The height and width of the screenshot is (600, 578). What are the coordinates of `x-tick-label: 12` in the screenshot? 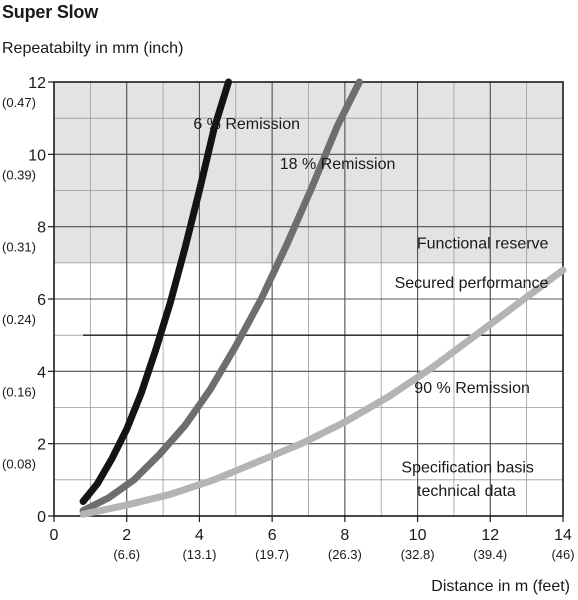 It's located at (490, 535).